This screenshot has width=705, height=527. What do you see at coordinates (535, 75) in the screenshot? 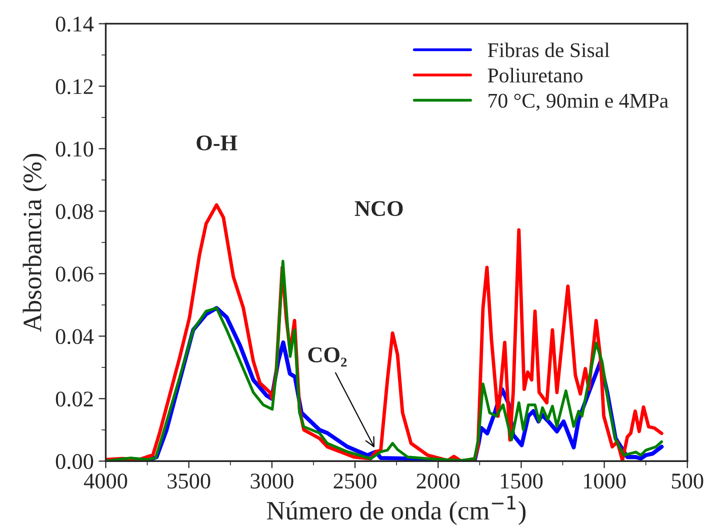
I see `legend-label: Poliuretano` at bounding box center [535, 75].